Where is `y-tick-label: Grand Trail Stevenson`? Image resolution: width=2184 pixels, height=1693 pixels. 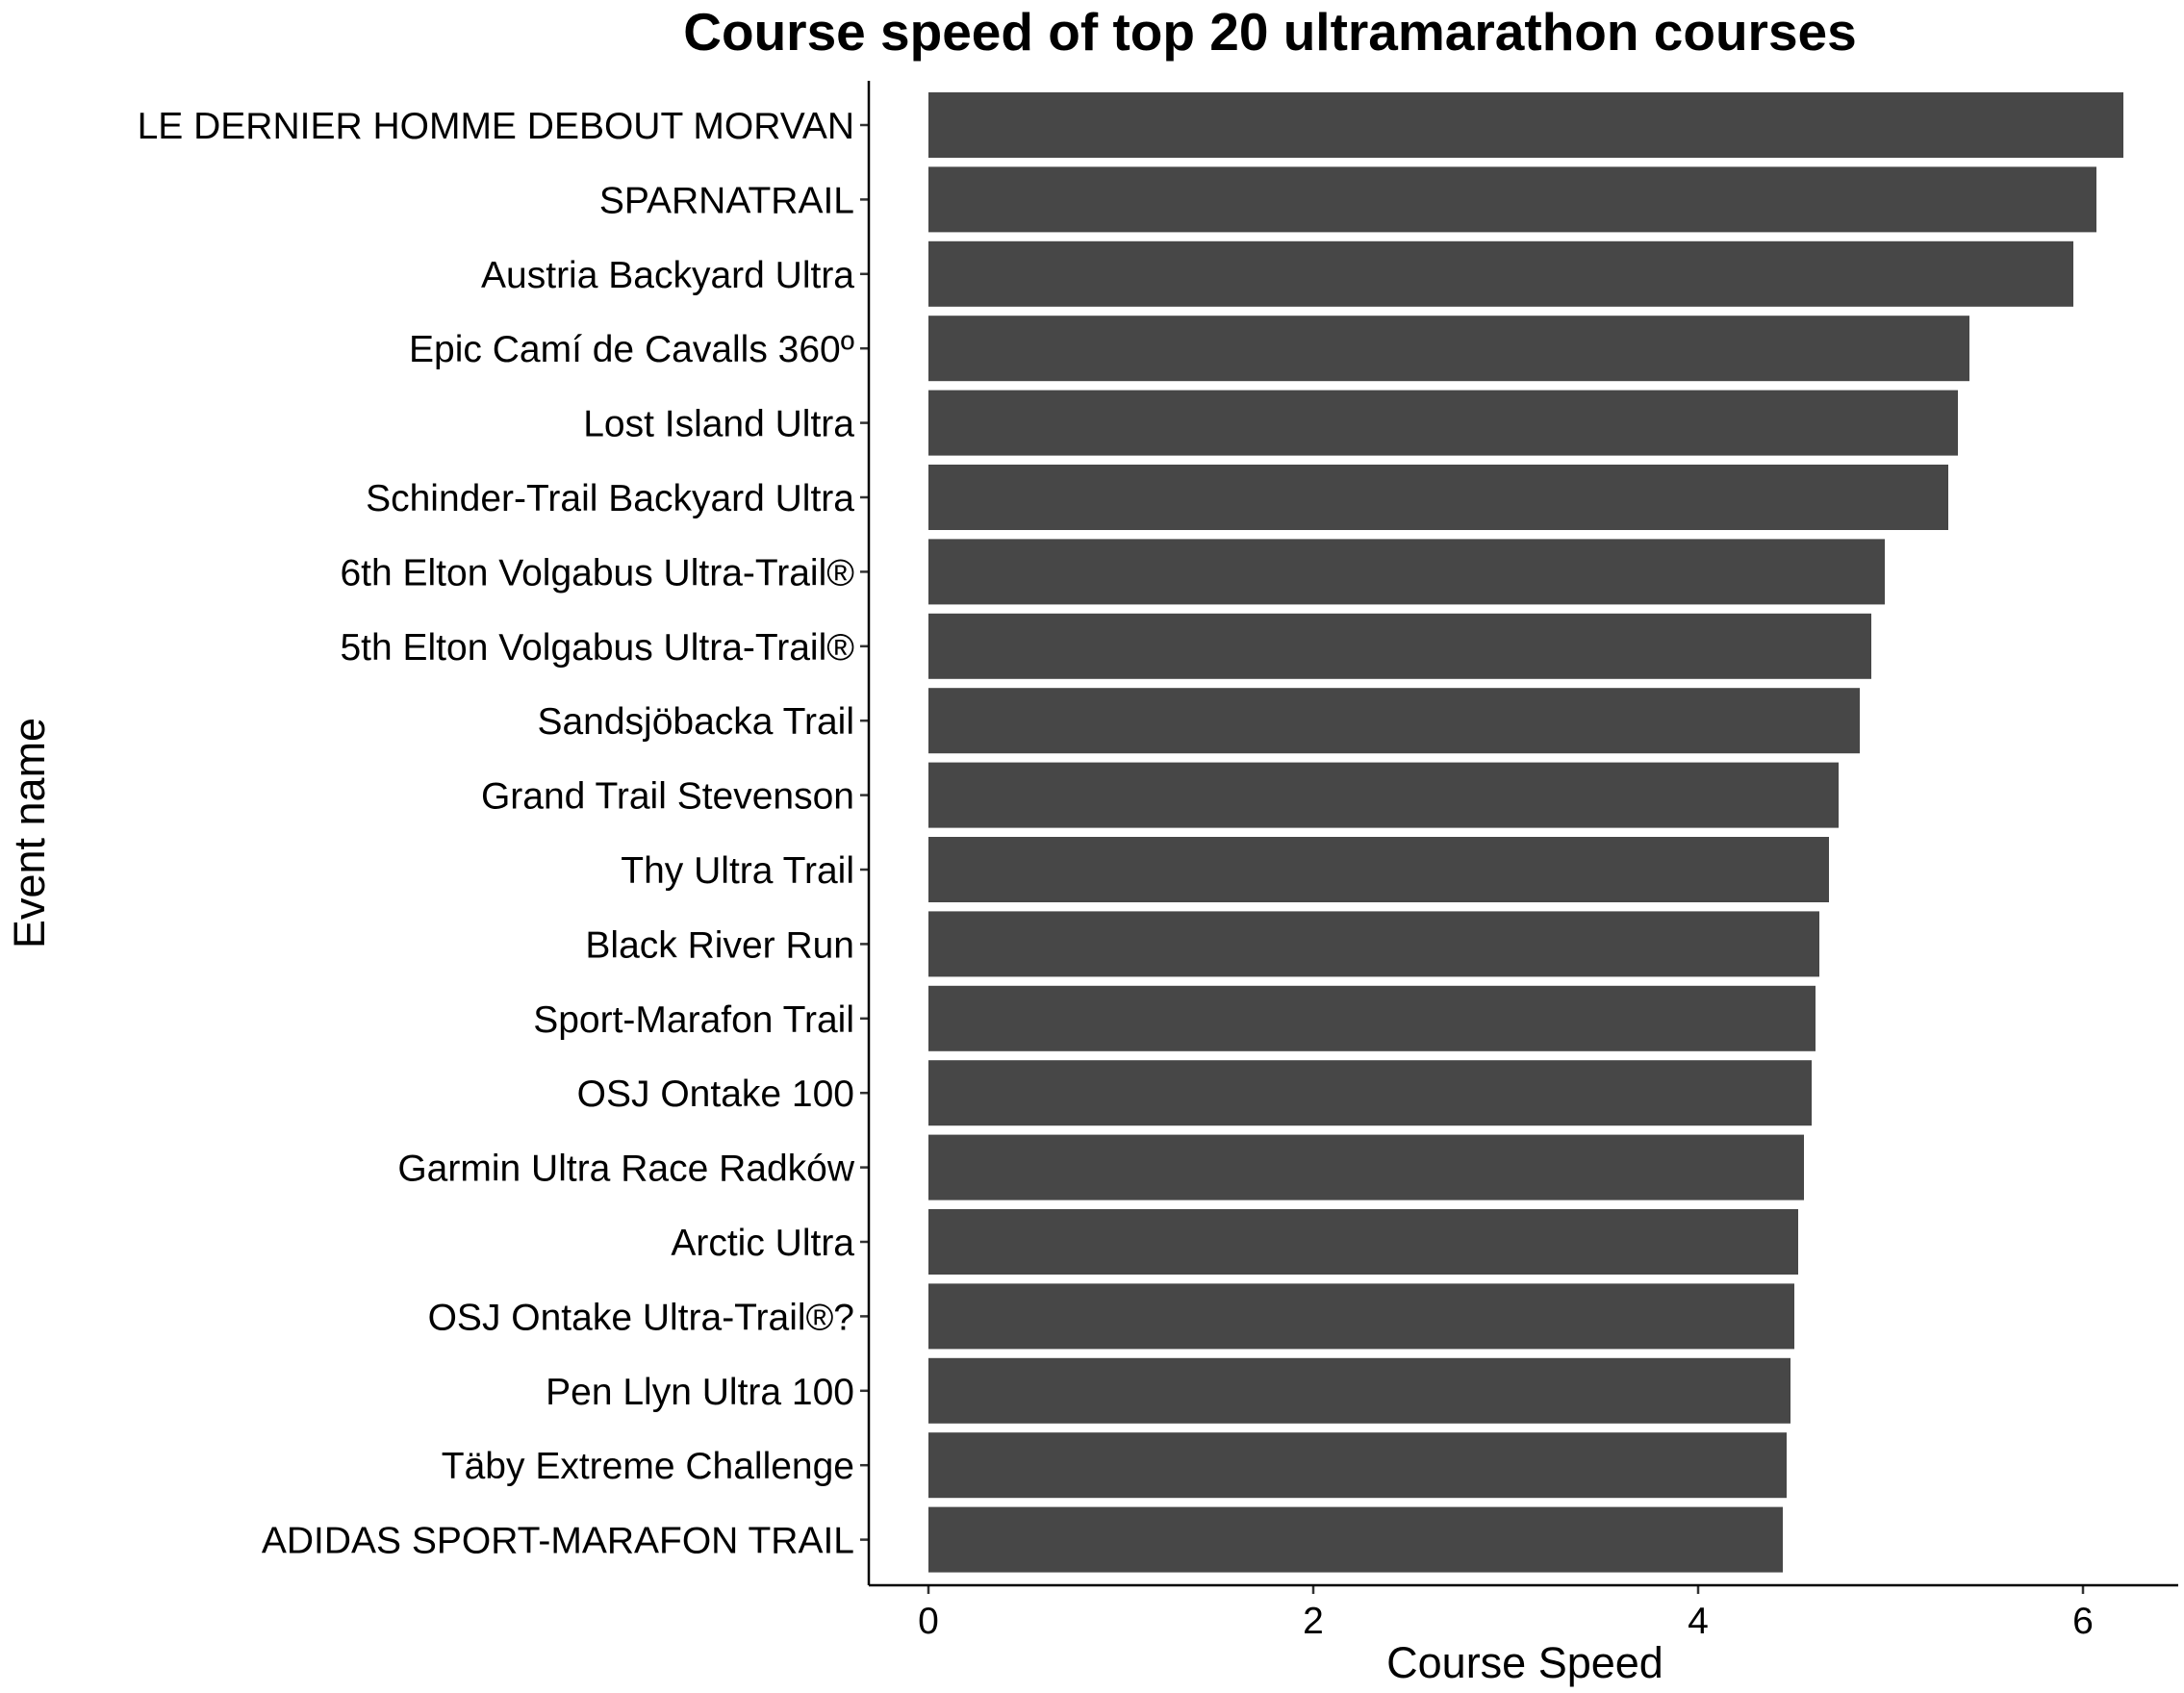 y-tick-label: Grand Trail Stevenson is located at coordinates (668, 797).